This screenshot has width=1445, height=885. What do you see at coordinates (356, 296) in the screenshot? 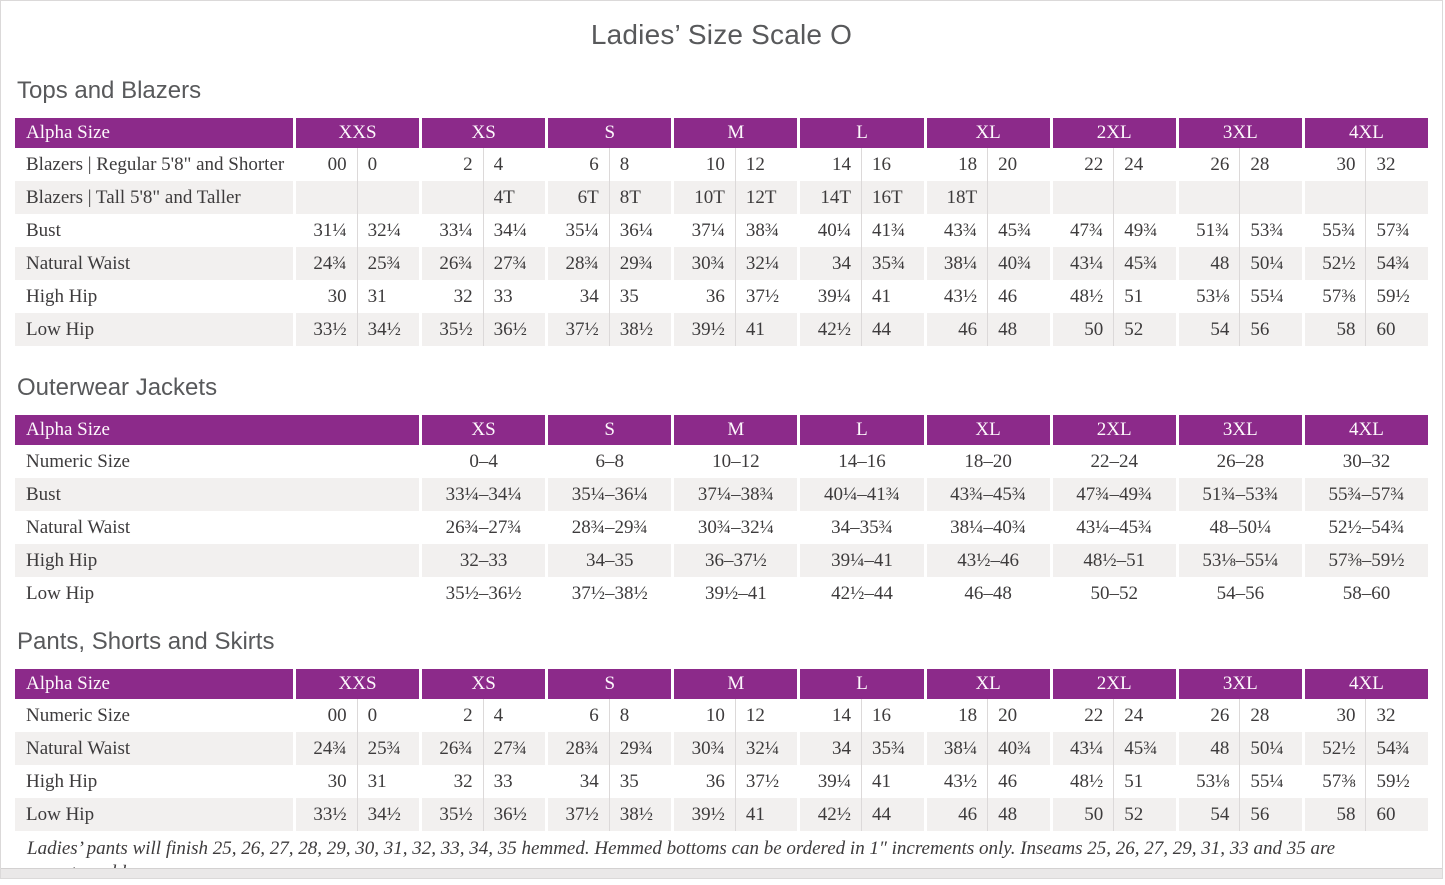
I see `size-cell-group: 30 31` at bounding box center [356, 296].